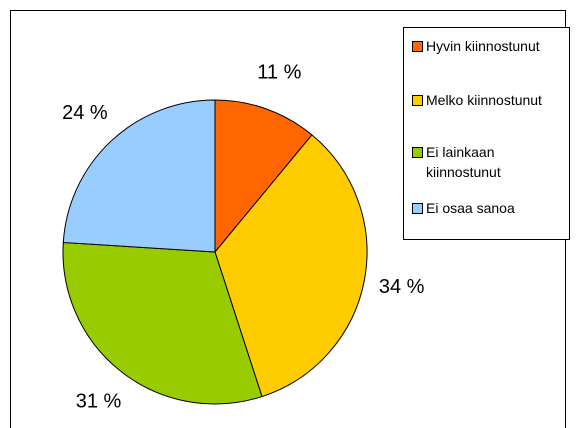 The height and width of the screenshot is (428, 576). I want to click on legend-item: Melko kiinnostunut, so click(488, 100).